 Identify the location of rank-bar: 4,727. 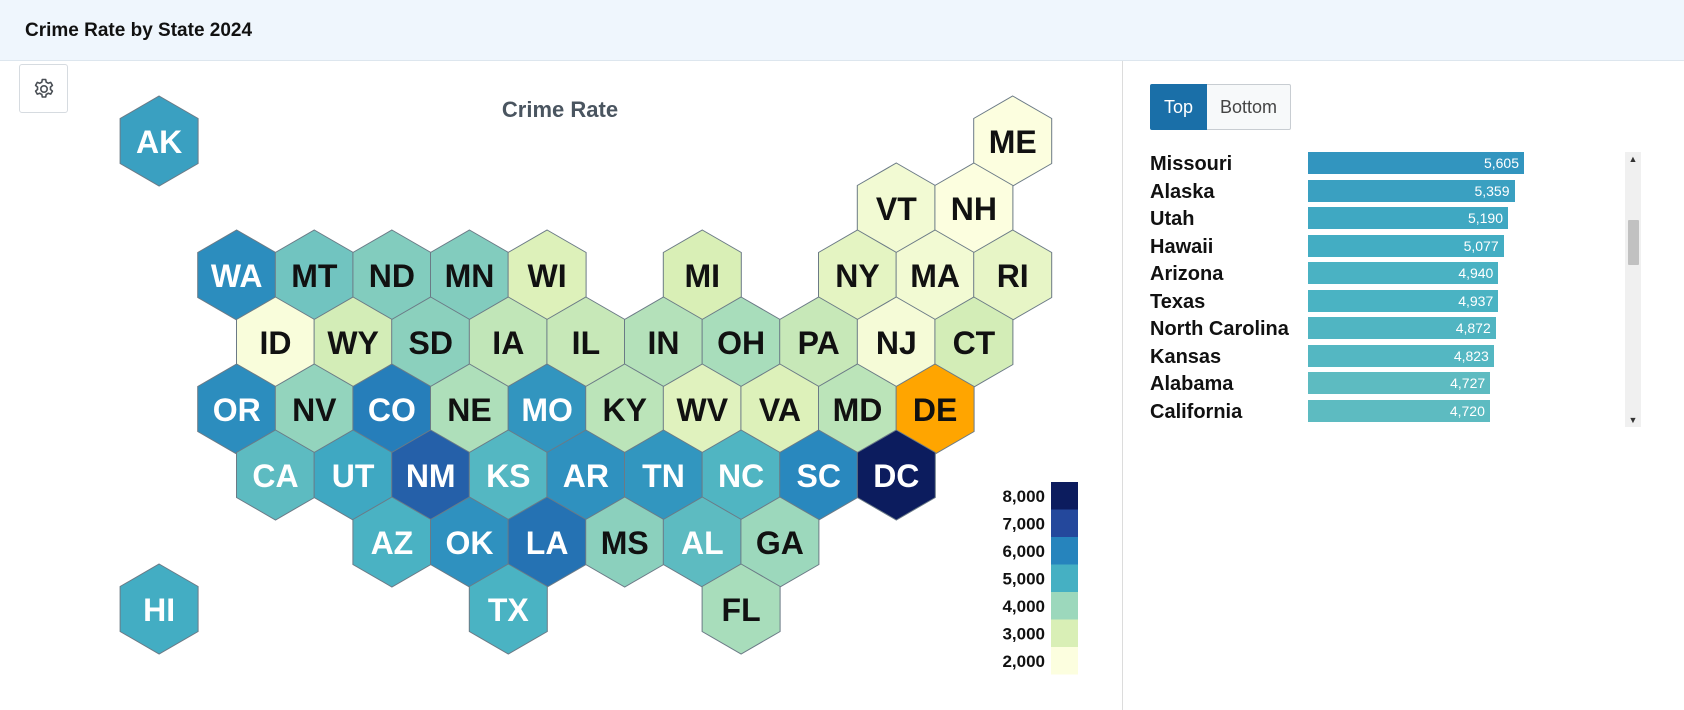
(1399, 383).